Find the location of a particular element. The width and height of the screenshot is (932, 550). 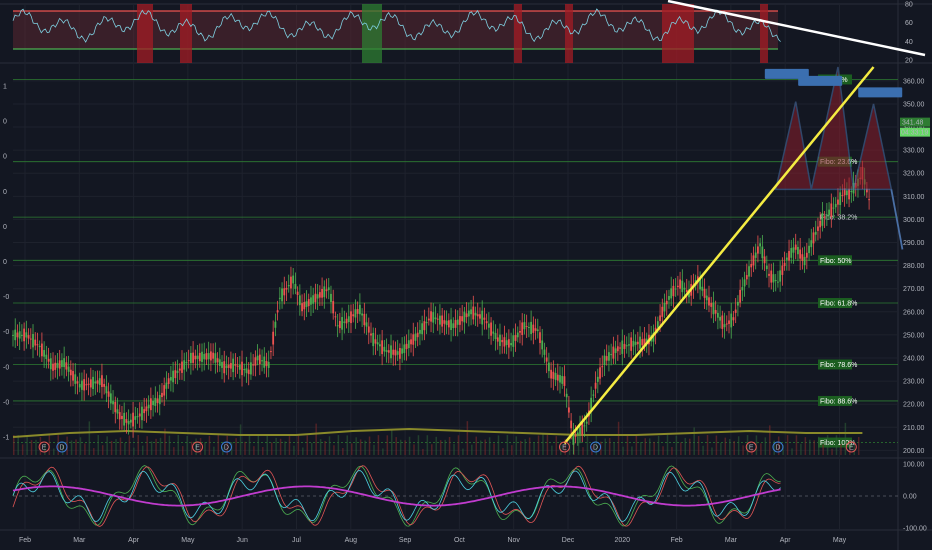

countdown-value: 04:33:19 is located at coordinates (914, 133).